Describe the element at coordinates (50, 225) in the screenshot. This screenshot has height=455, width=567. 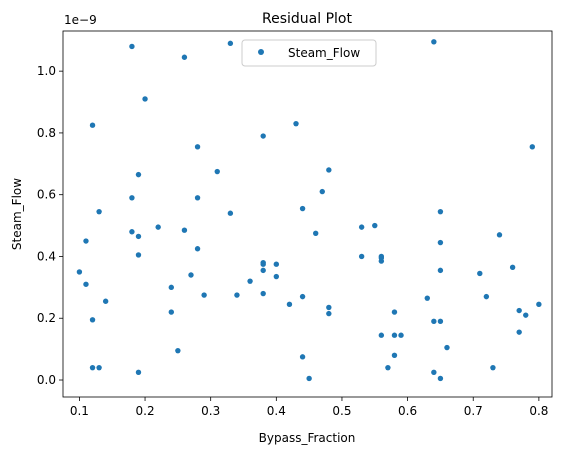
I see `y-axis: 0.0 0.2 0.4 0.6 0.8 1.0` at that location.